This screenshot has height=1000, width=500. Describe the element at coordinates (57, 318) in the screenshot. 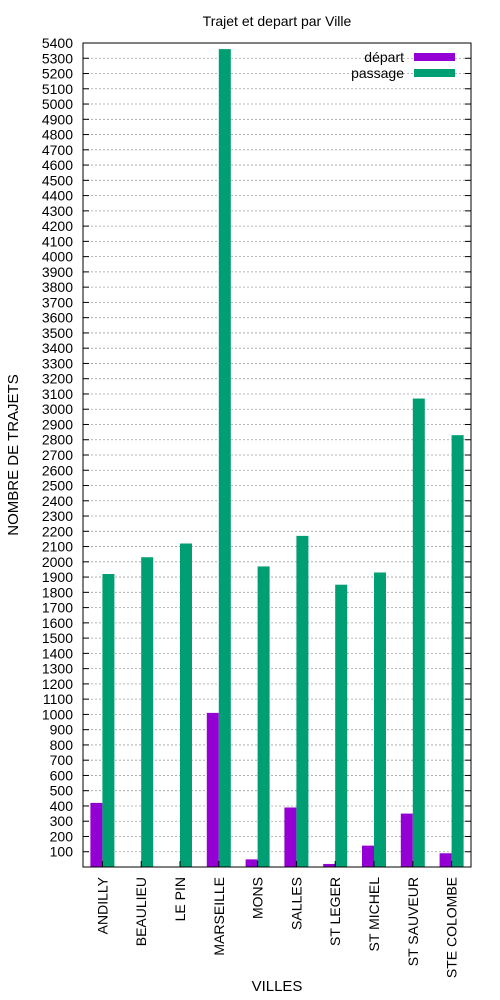

I see `y-tick-label: 3600` at that location.